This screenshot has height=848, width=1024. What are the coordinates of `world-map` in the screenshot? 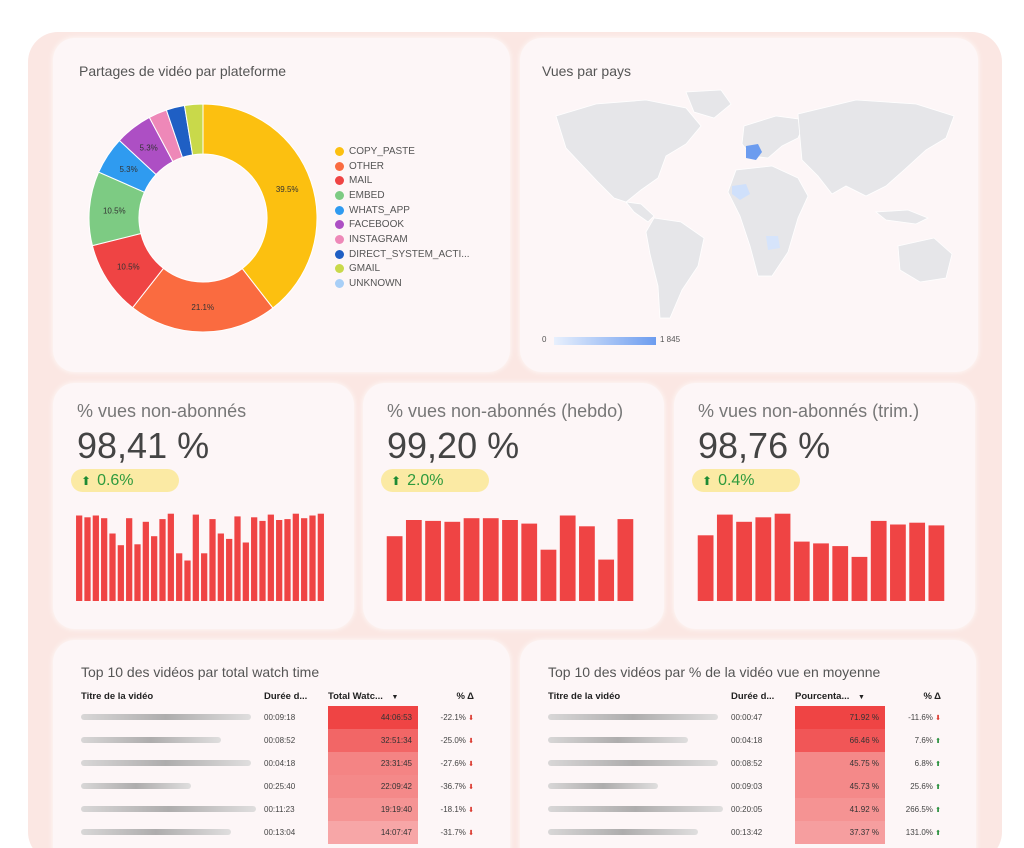 It's located at (751, 211).